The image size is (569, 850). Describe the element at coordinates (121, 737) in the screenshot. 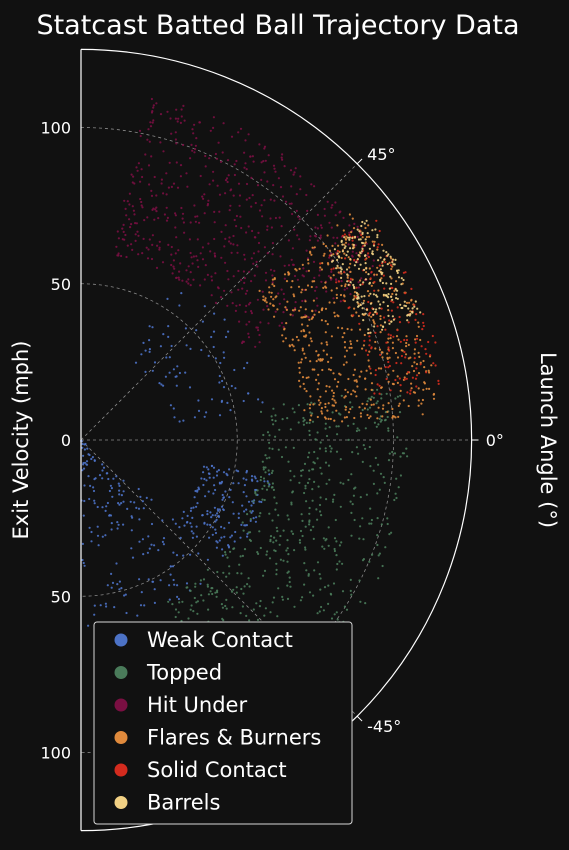

I see `legend-marker` at that location.